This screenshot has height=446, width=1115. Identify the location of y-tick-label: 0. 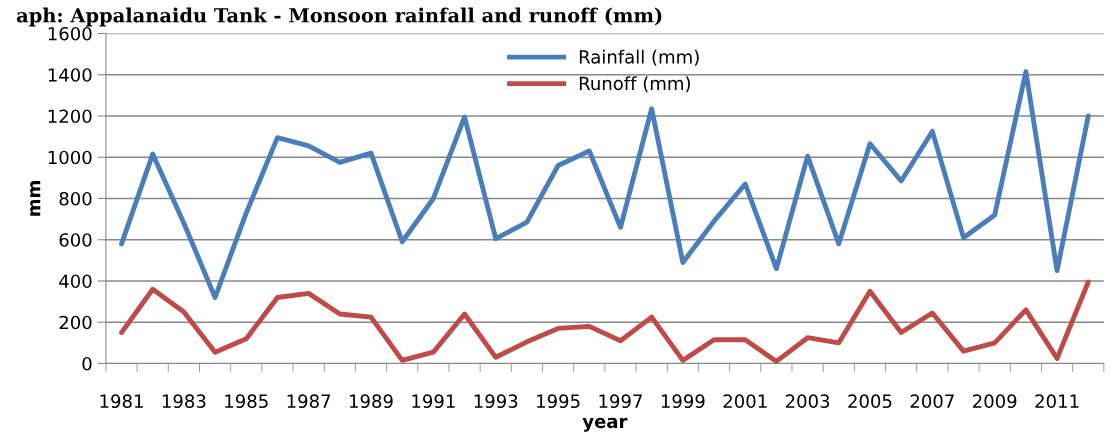
(87, 363).